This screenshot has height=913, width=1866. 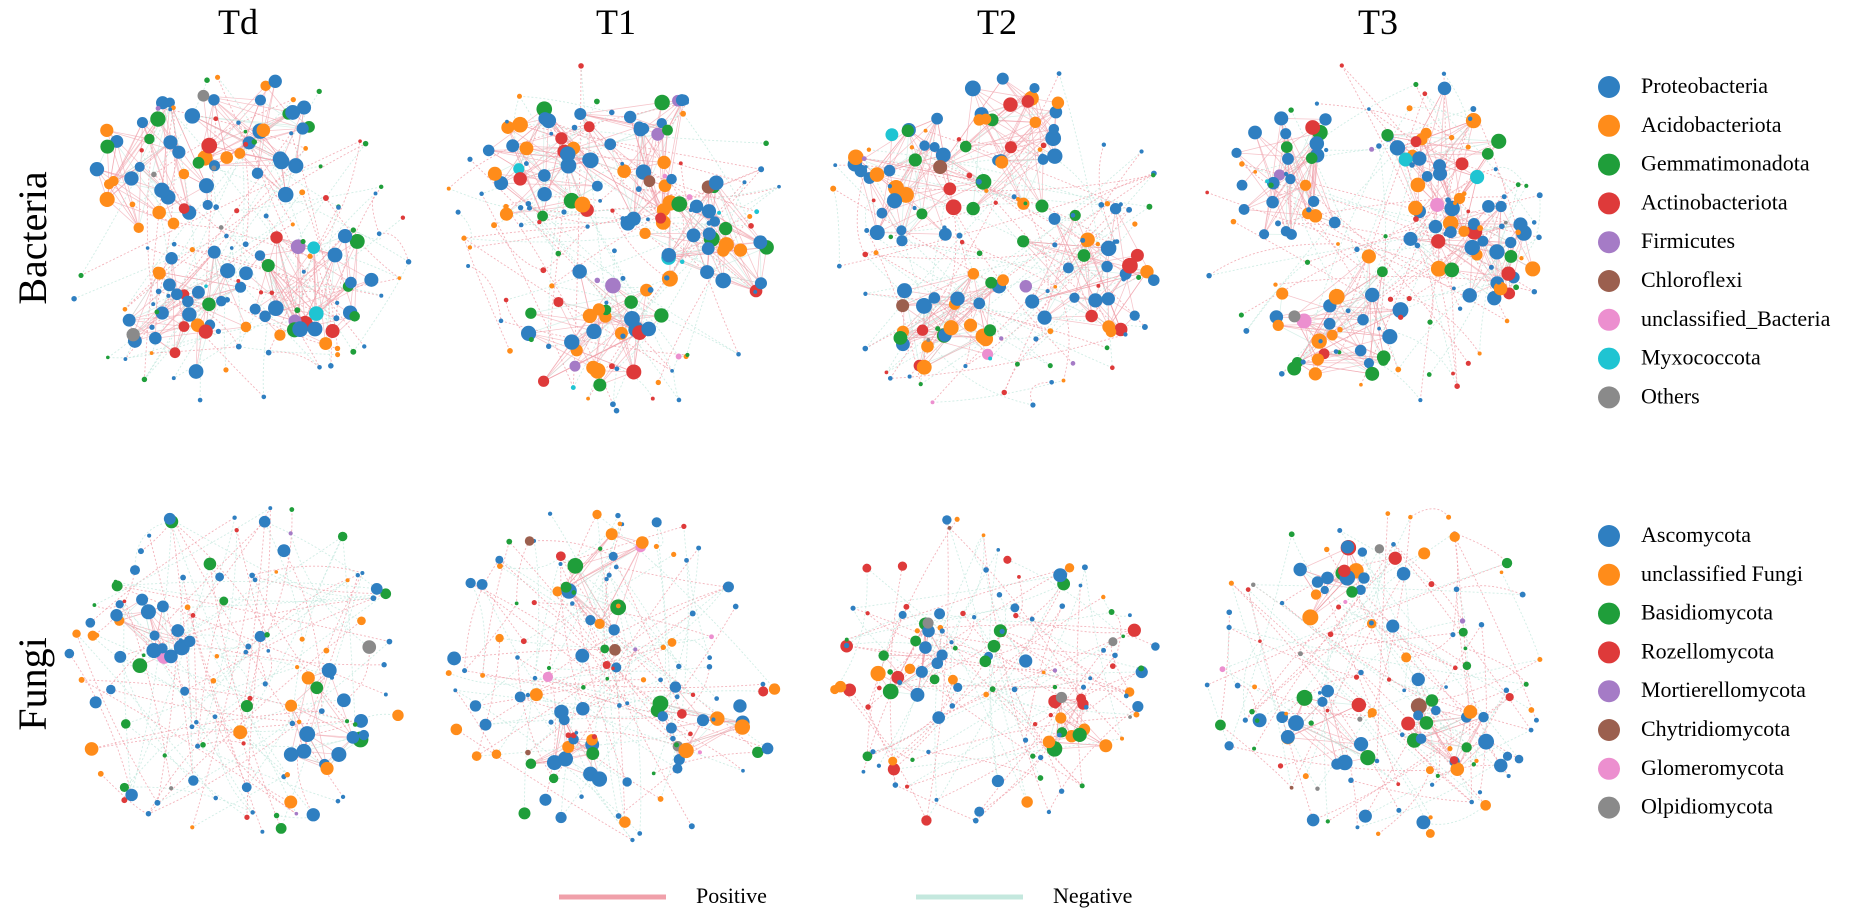 What do you see at coordinates (1725, 163) in the screenshot?
I see `legend-label: Gemmatimonadota` at bounding box center [1725, 163].